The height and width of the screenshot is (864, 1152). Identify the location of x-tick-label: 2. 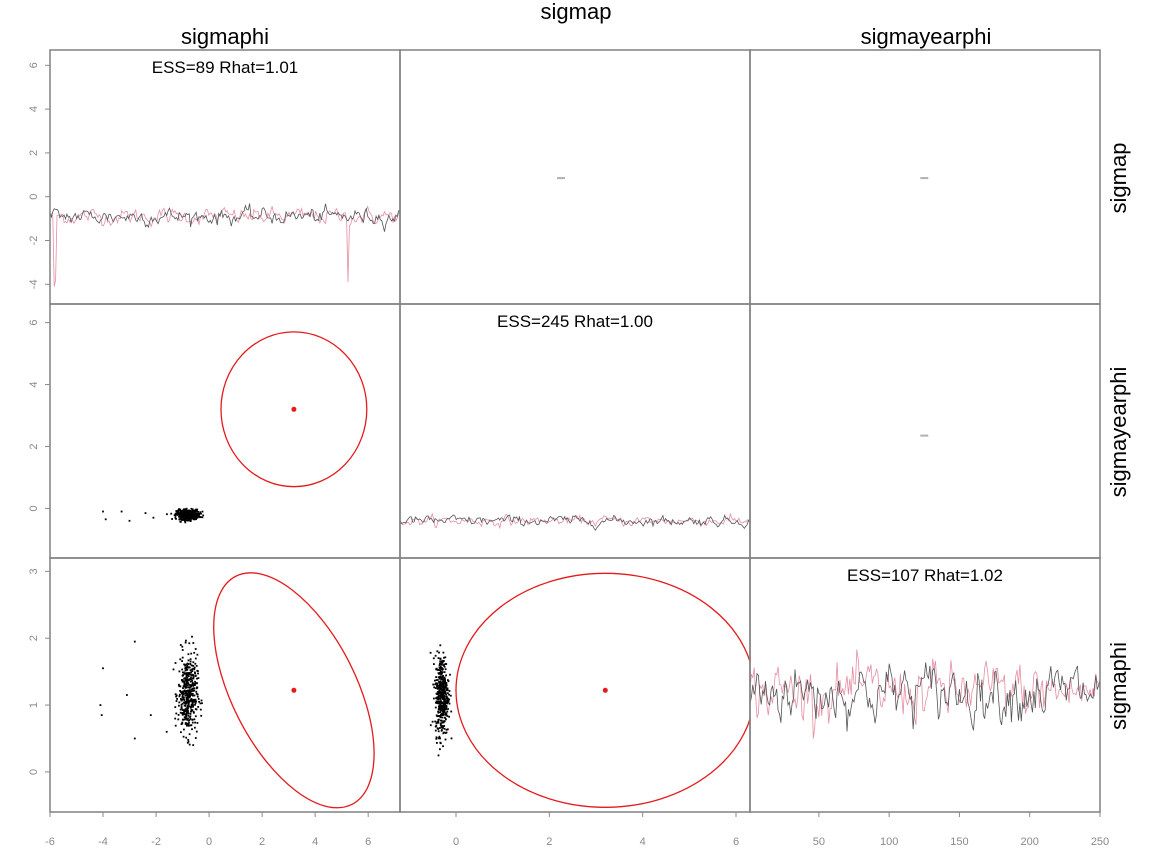
(262, 842).